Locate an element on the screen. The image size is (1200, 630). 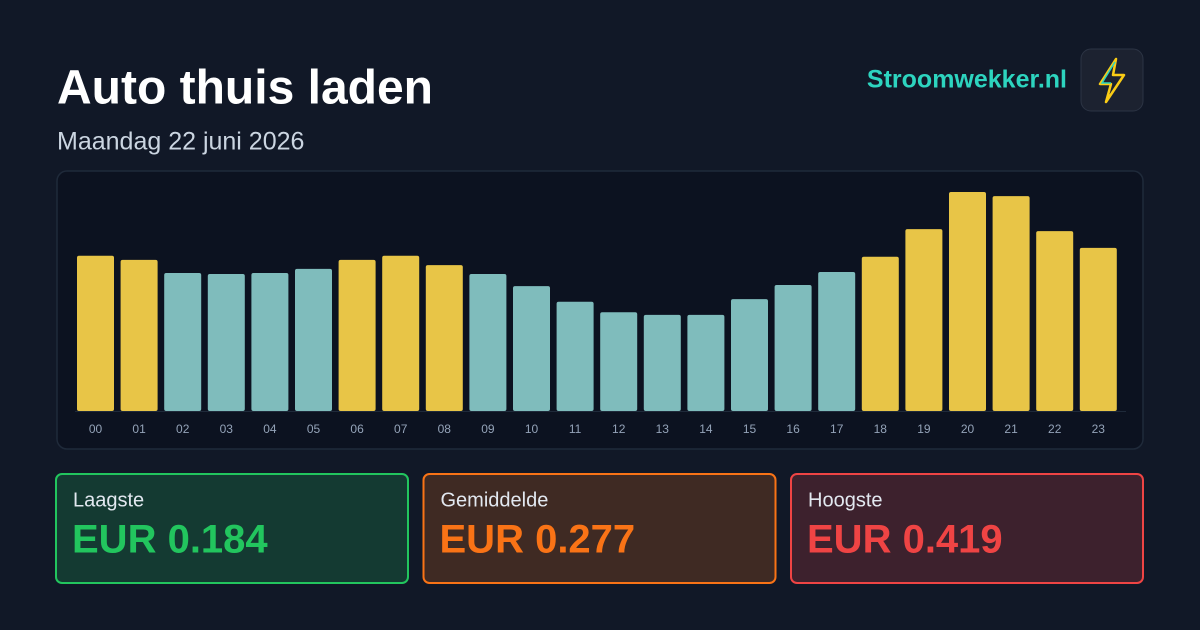
x-tick-label: 17 is located at coordinates (837, 429).